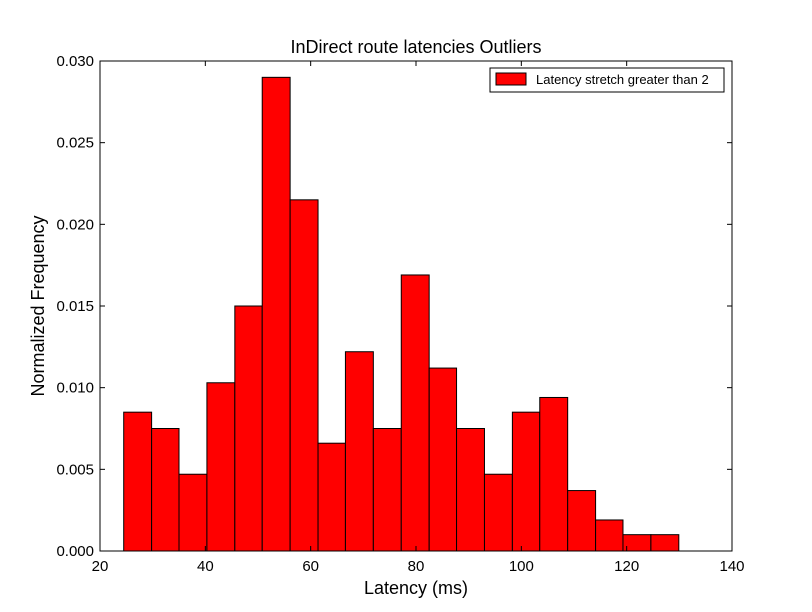 This screenshot has height=612, width=812. Describe the element at coordinates (75, 469) in the screenshot. I see `y-tick-label: 0.005` at that location.